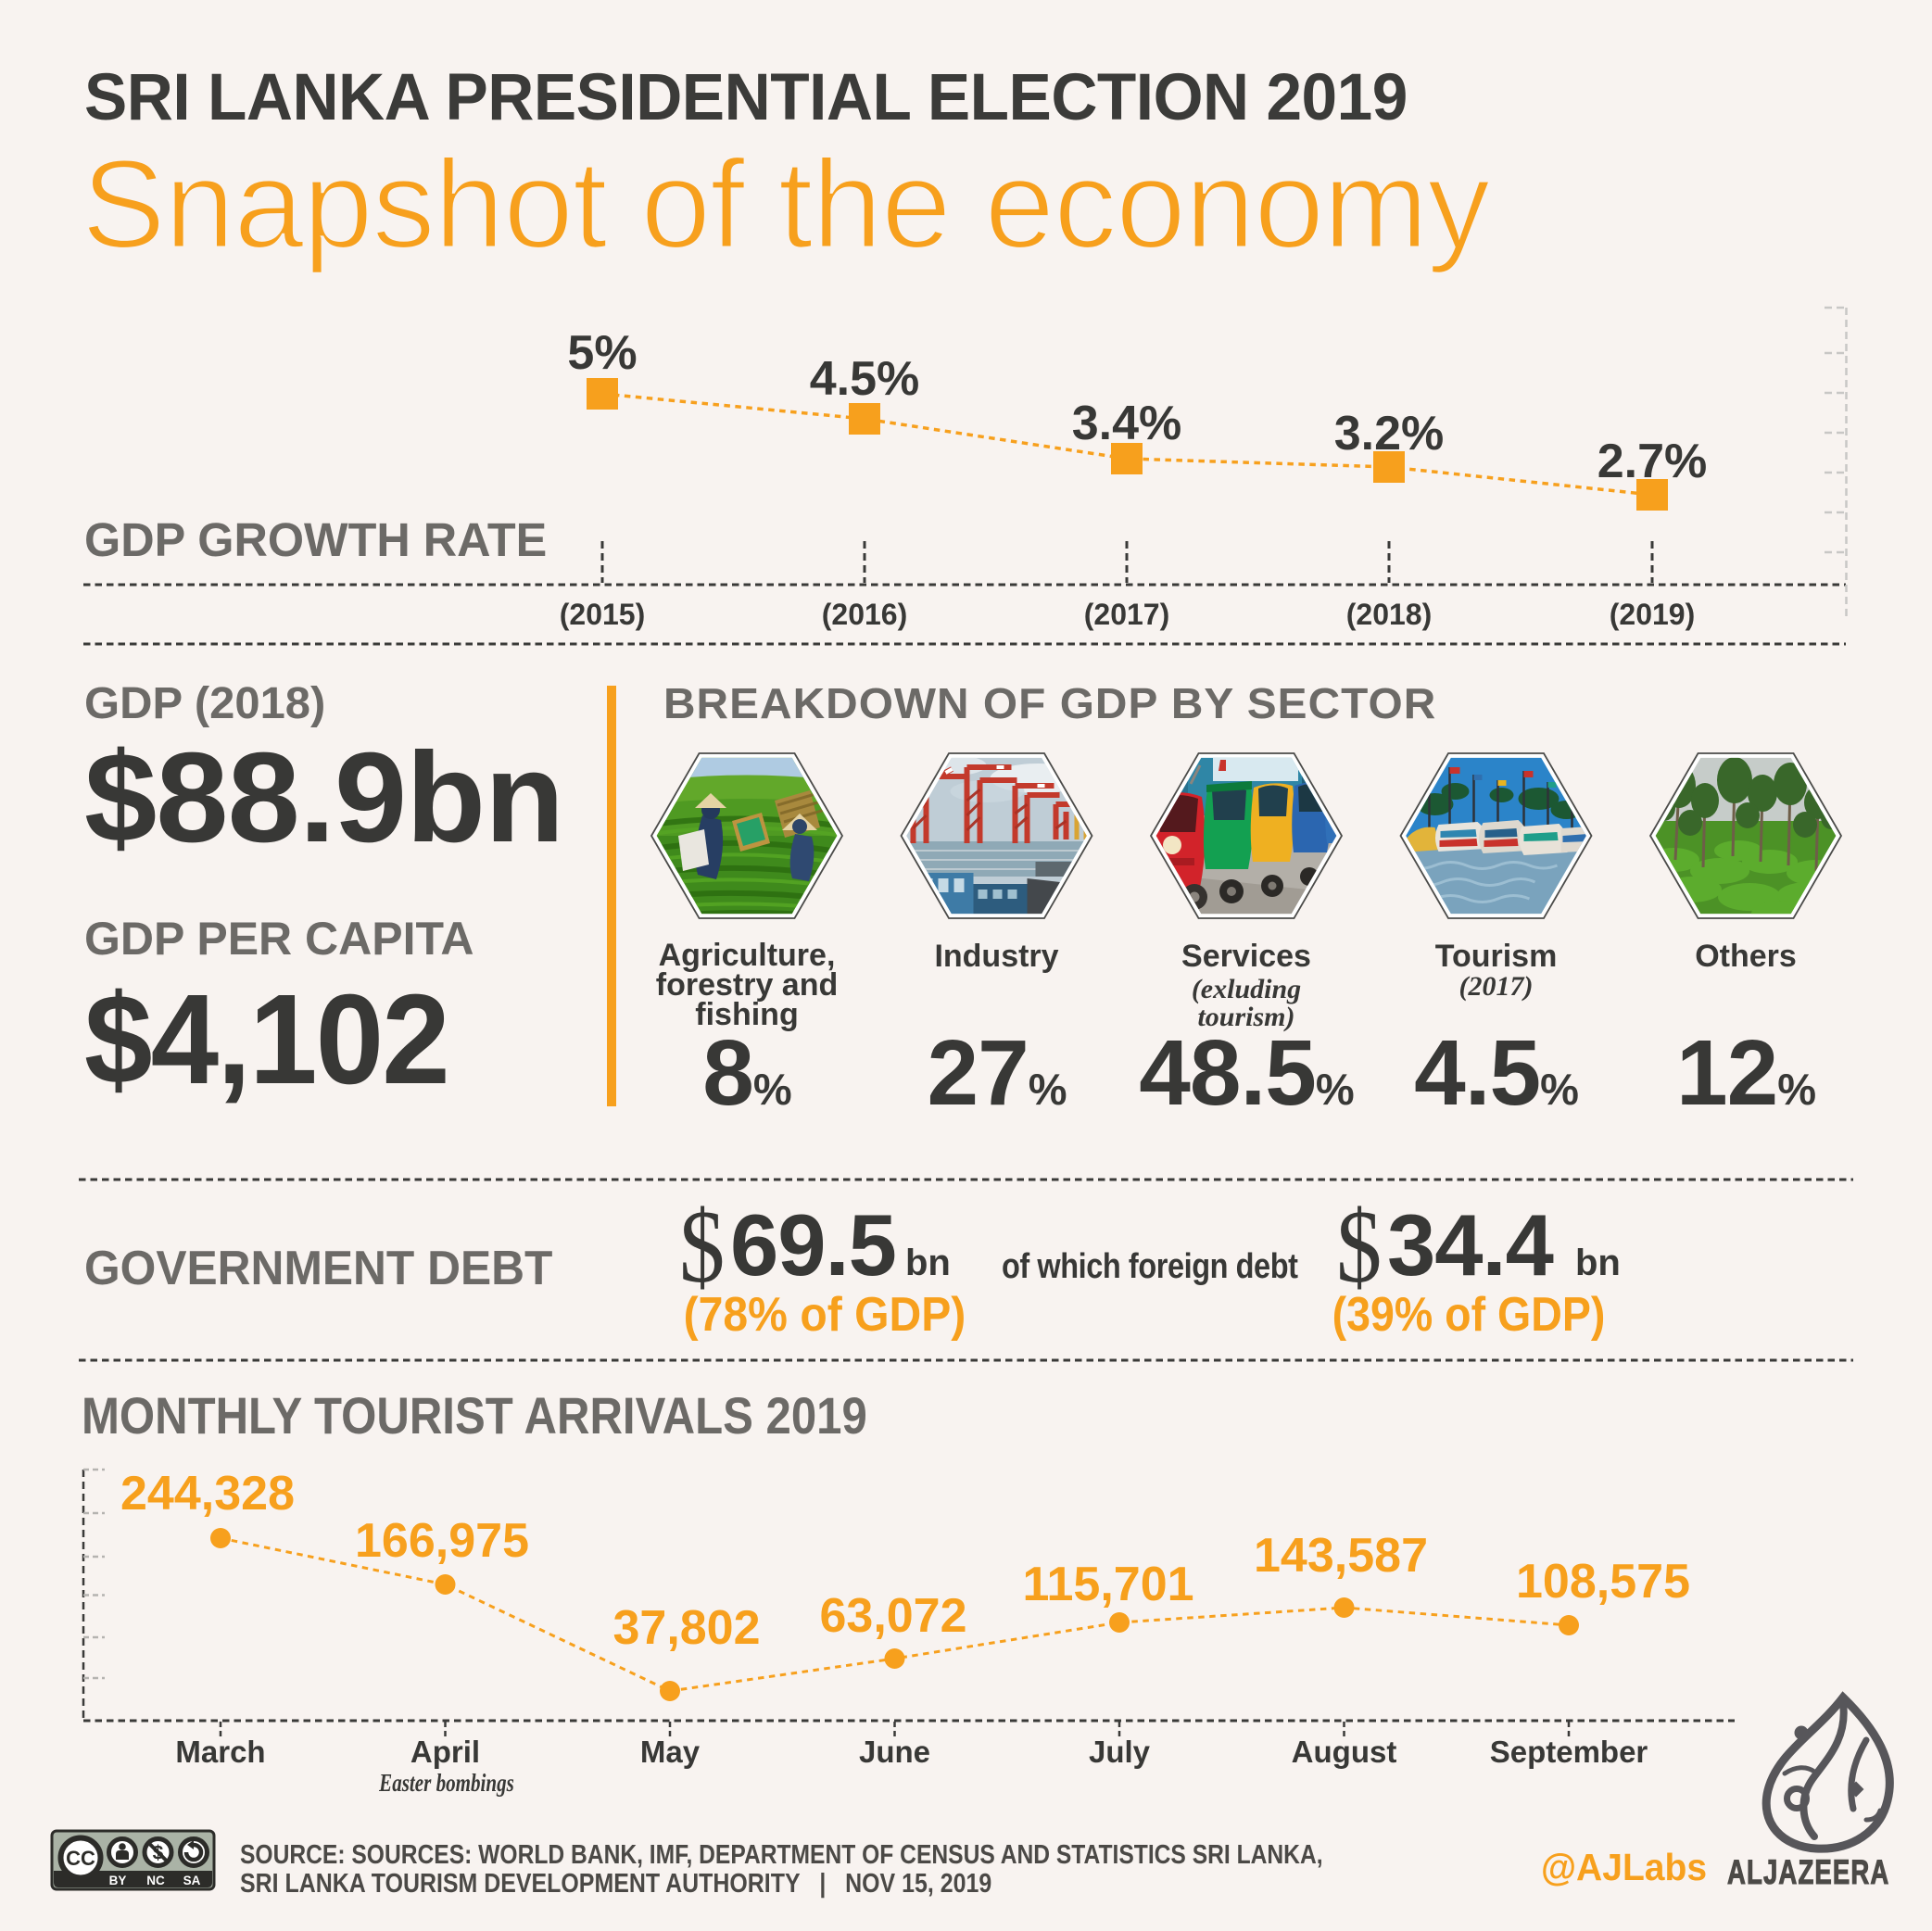 The width and height of the screenshot is (1932, 1931). What do you see at coordinates (192, 1881) in the screenshot?
I see `svg-text: SA` at bounding box center [192, 1881].